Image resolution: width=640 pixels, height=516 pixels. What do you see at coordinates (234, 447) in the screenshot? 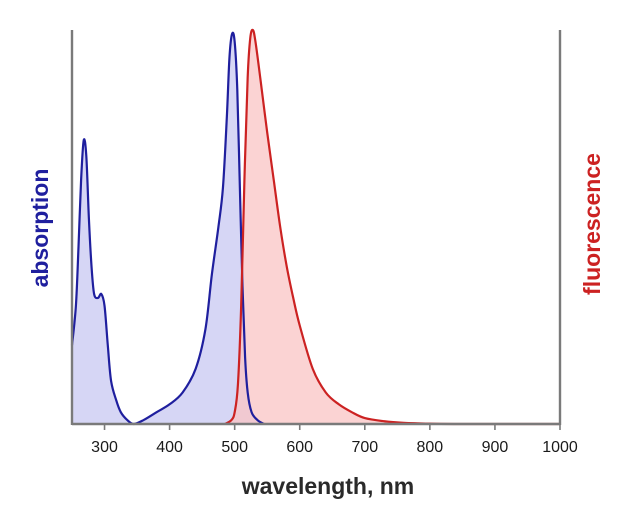
I see `x-tick-label-500: 500` at bounding box center [234, 447].